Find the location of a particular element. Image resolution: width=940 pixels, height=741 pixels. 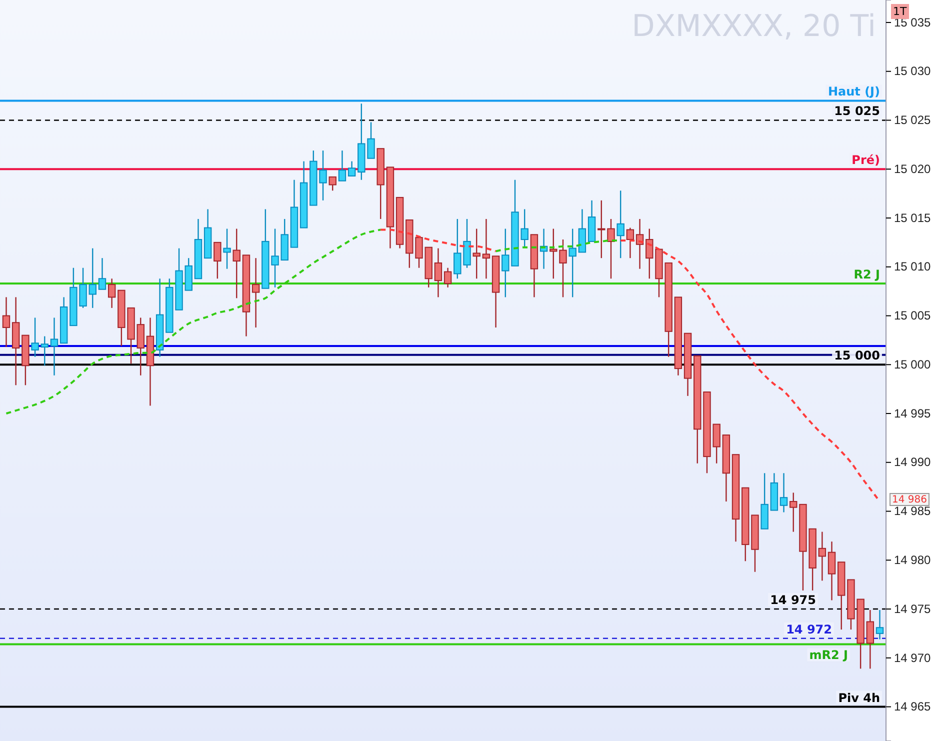

ref-line-label: 15 025 is located at coordinates (857, 111).